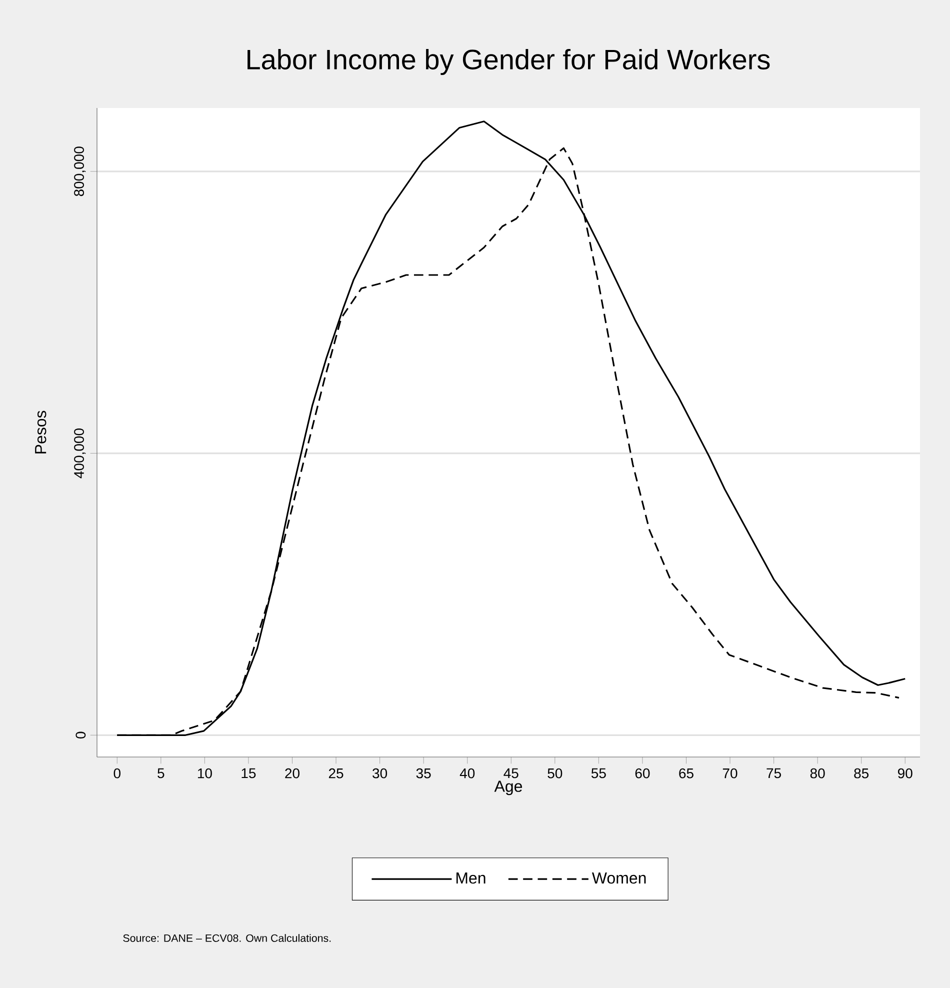  Describe the element at coordinates (905, 773) in the screenshot. I see `x-tick-label: 90` at that location.